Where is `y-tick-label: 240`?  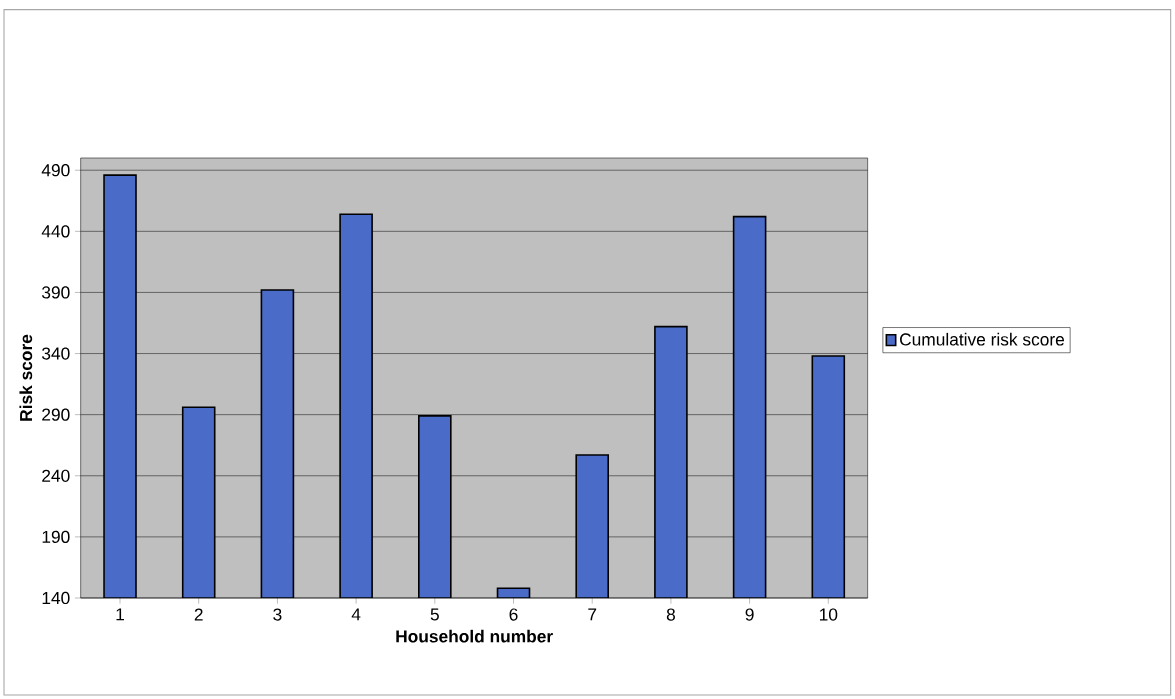 y-tick-label: 240 is located at coordinates (56, 475).